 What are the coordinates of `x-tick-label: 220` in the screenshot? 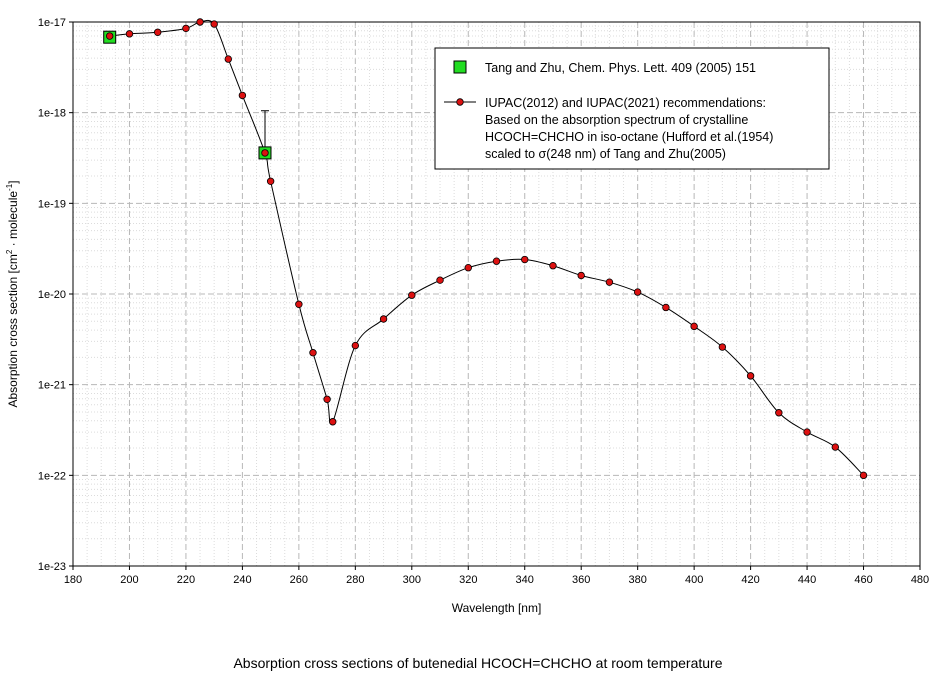 It's located at (186, 580).